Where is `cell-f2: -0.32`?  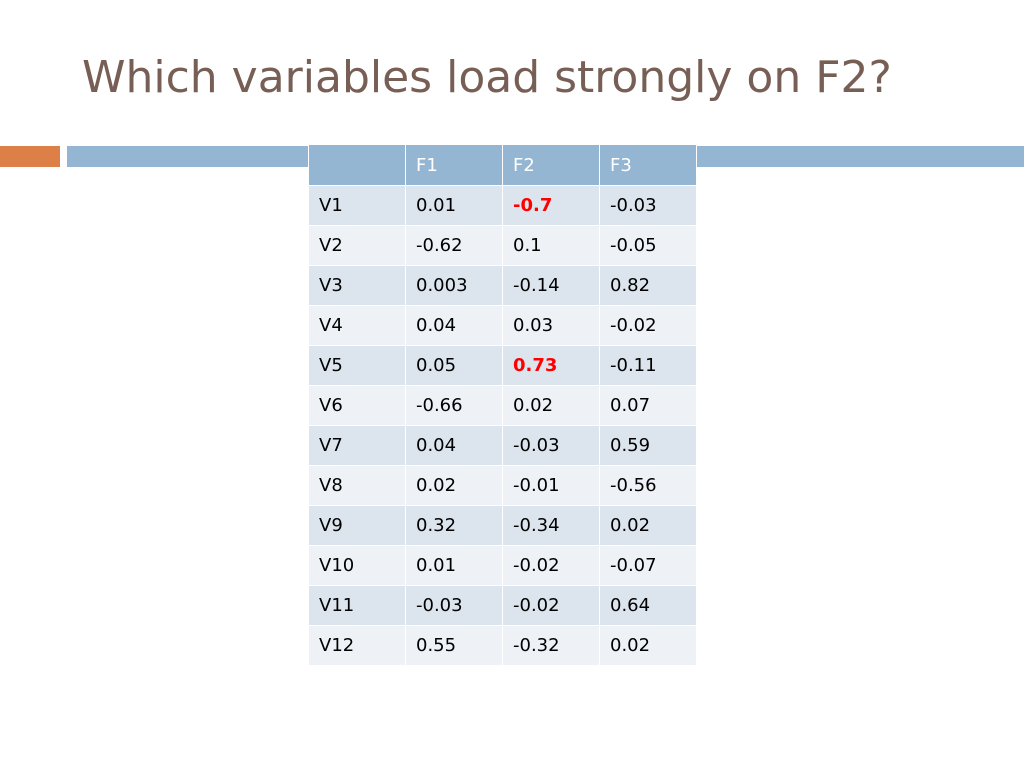
cell-f2: -0.32 is located at coordinates (551, 645).